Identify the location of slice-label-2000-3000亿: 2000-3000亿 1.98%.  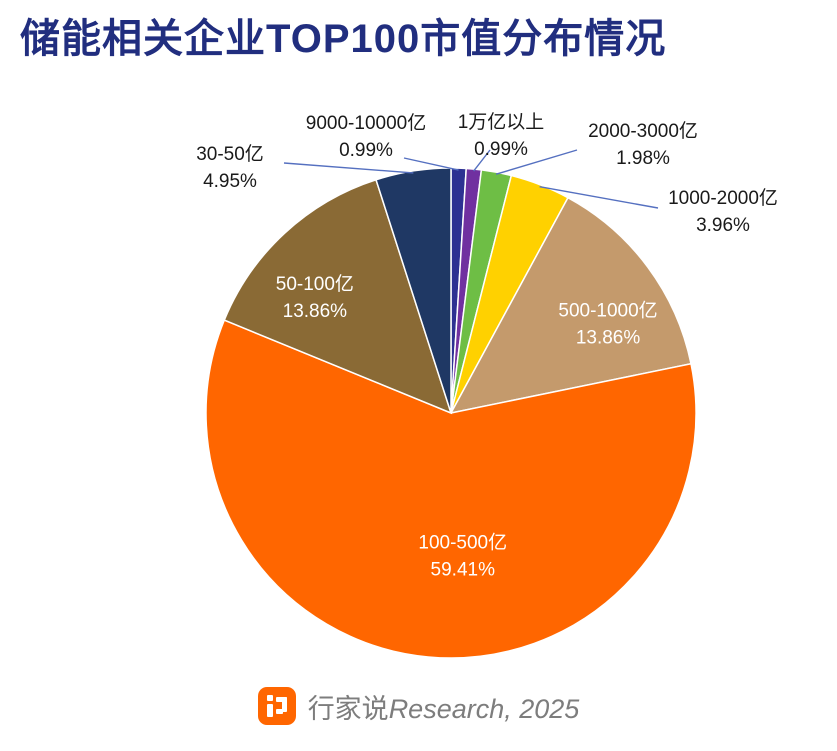
(643, 144).